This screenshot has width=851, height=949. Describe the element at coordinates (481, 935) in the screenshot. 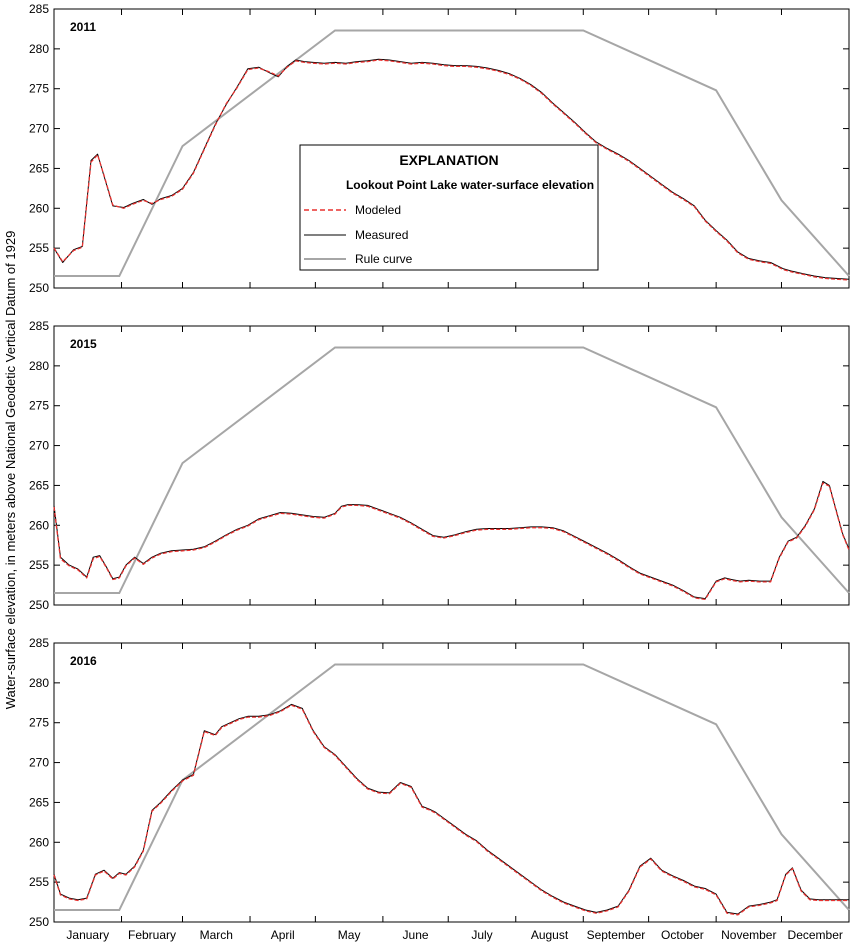

I see `month-label: July` at that location.